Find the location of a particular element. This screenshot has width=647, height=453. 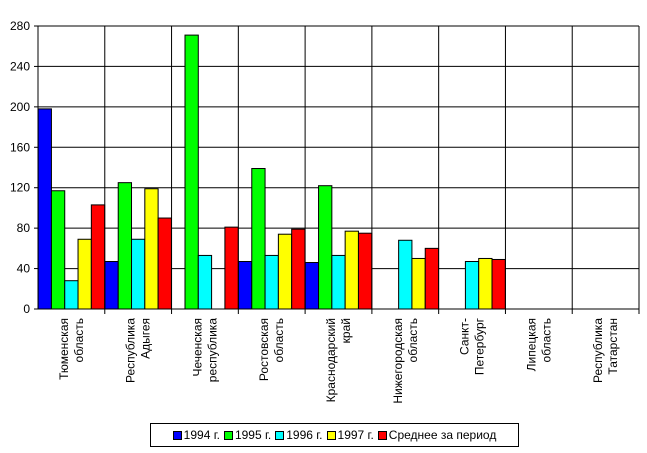

legend-label: Среднее за период is located at coordinates (442, 435).